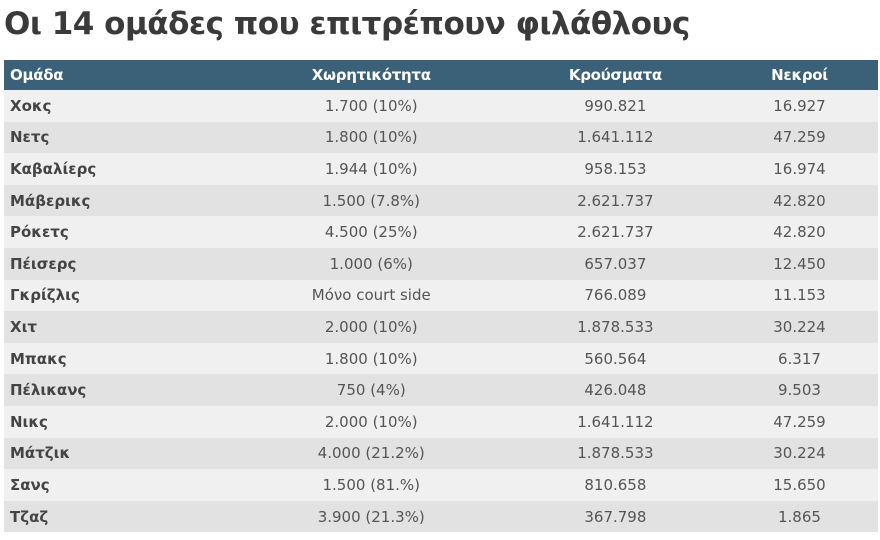 The height and width of the screenshot is (540, 880). I want to click on table-row: Πέισερς 1.000 (6%) 657.037 12.450, so click(441, 263).